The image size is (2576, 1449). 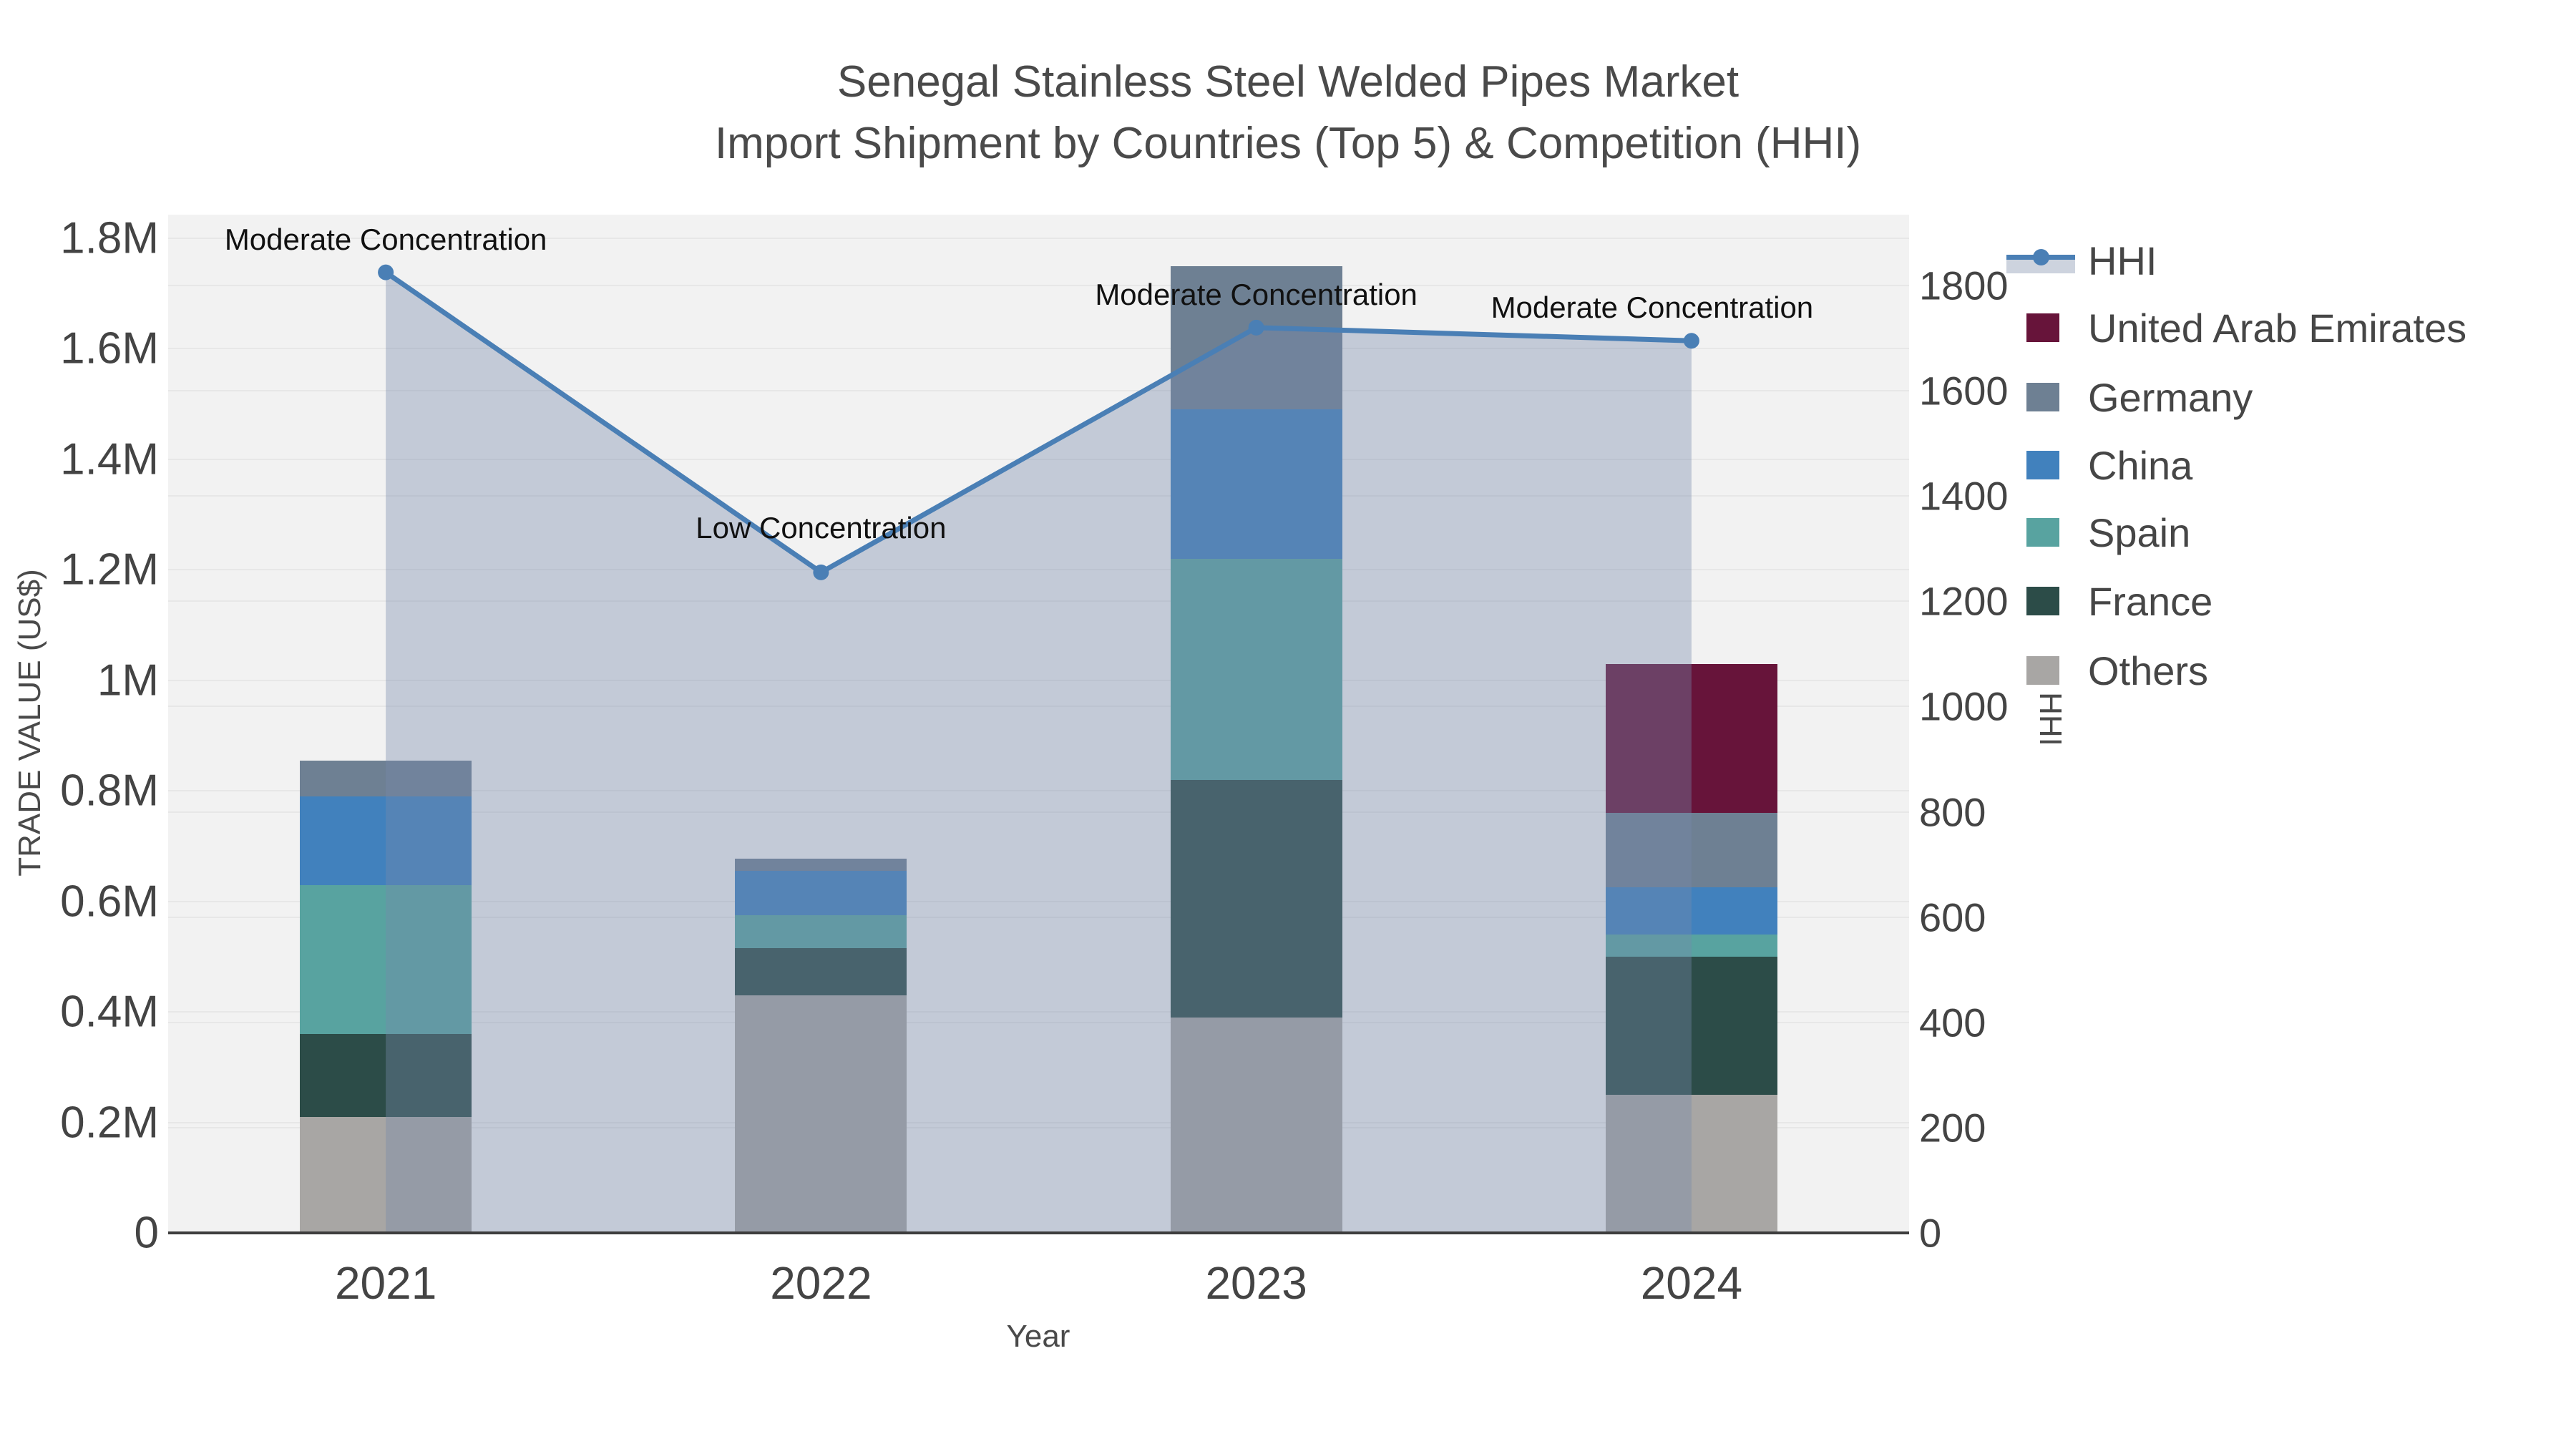 What do you see at coordinates (1964, 601) in the screenshot?
I see `y-right-tick-label: 1200` at bounding box center [1964, 601].